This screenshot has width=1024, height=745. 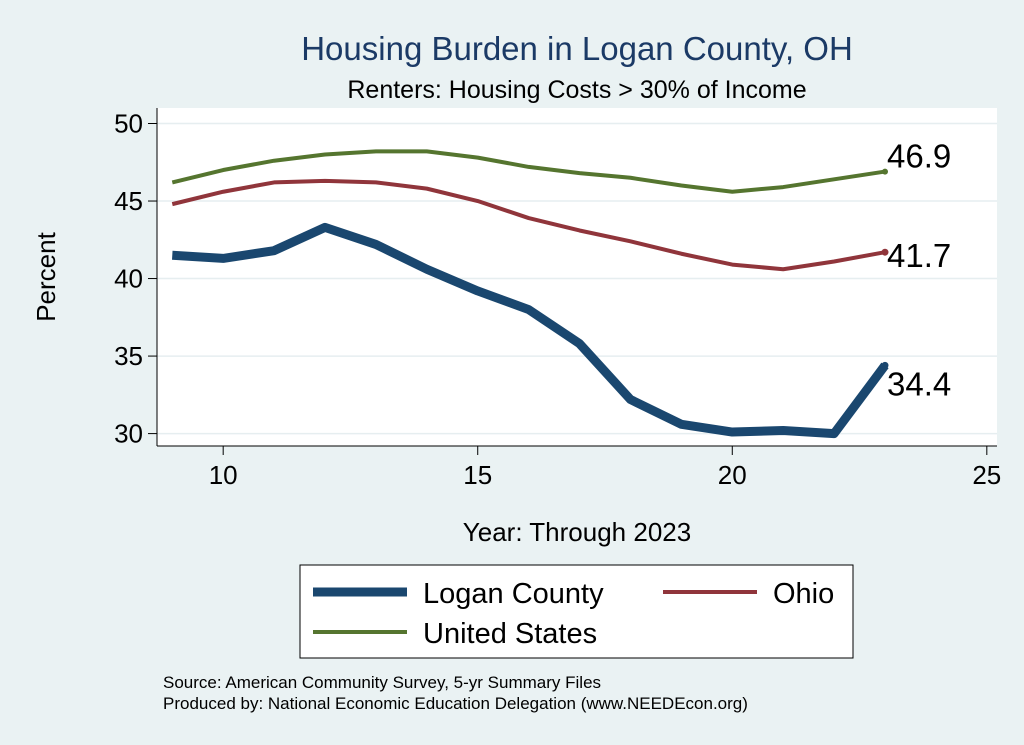 What do you see at coordinates (885, 171) in the screenshot?
I see `end-point-united-states` at bounding box center [885, 171].